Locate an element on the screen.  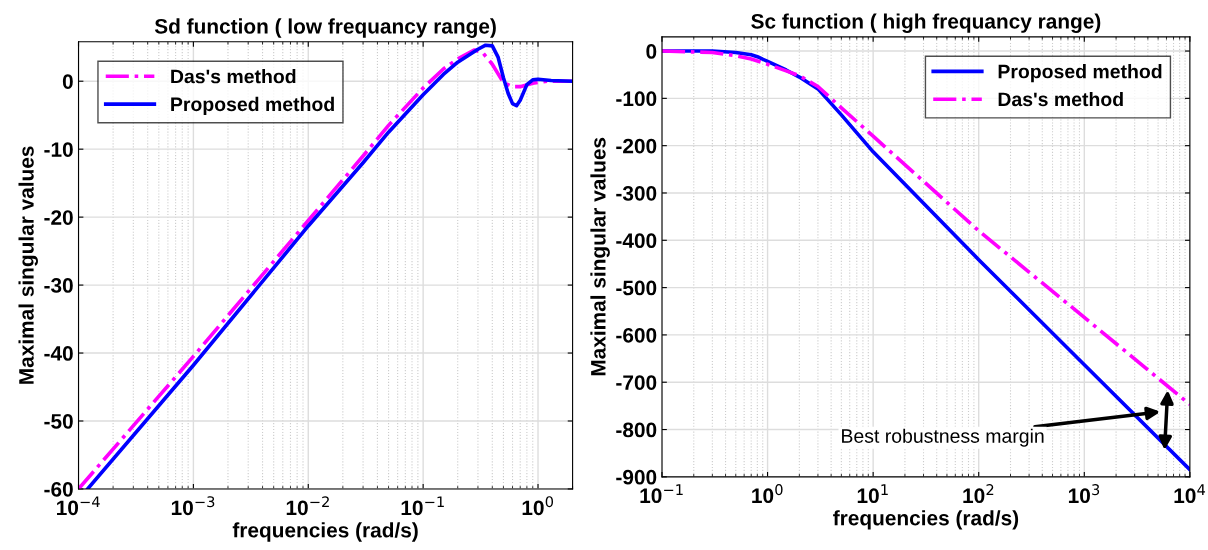
y-tick-label: -400 is located at coordinates (636, 241).